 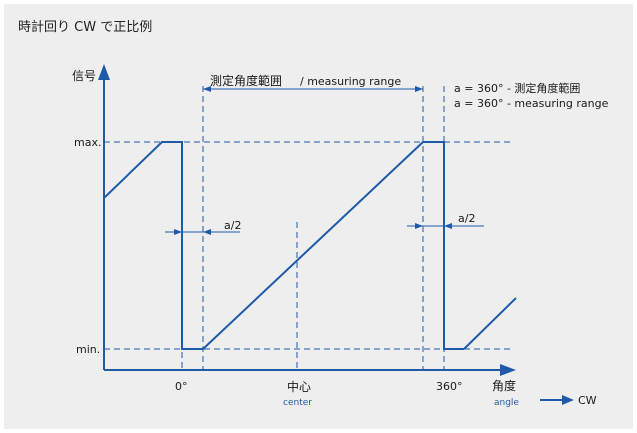 I want to click on signal-label: 信号, so click(x=84, y=76).